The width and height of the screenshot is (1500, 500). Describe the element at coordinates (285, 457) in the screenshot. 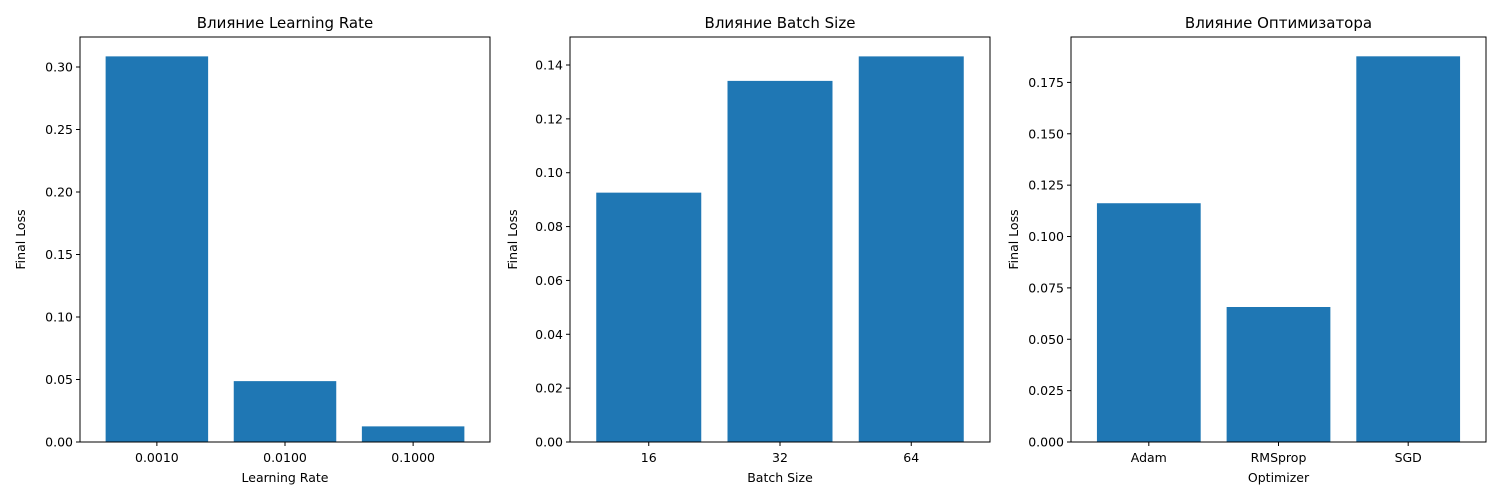

I see `x-tick-label: 0.0100` at that location.